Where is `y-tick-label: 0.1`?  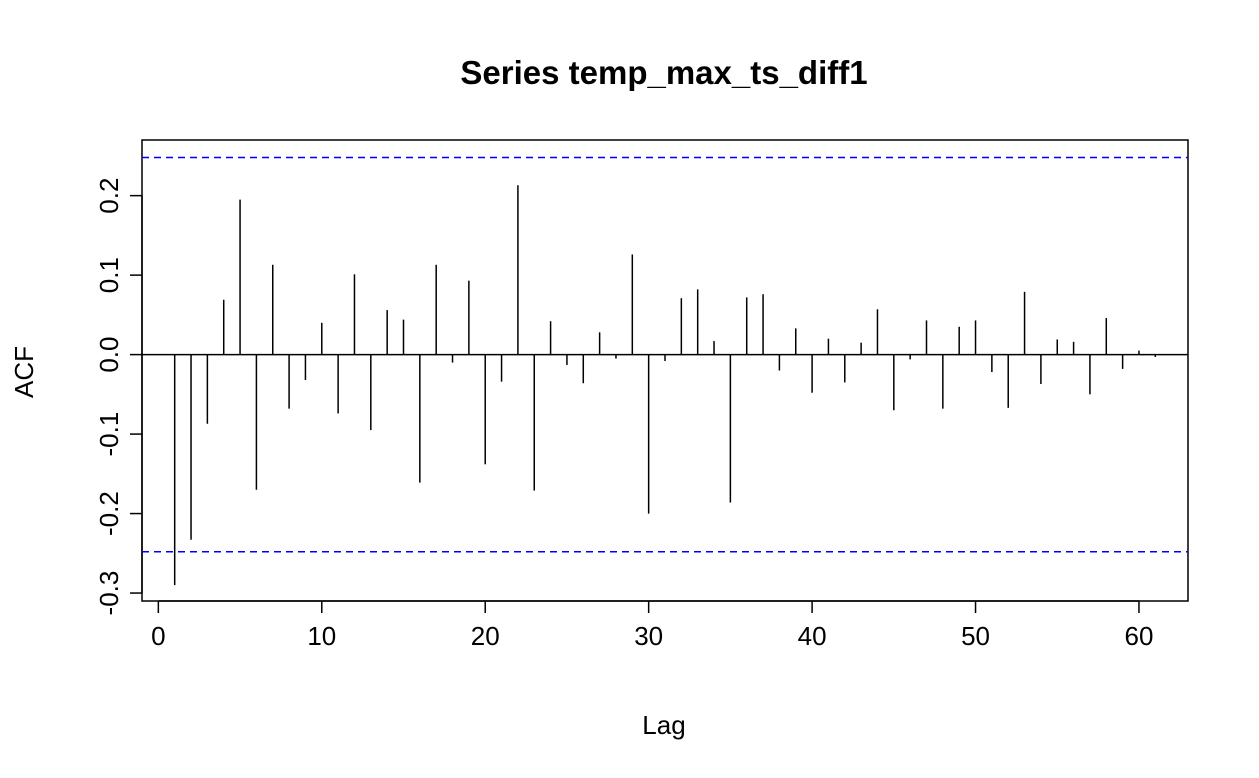
y-tick-label: 0.1 is located at coordinates (109, 275).